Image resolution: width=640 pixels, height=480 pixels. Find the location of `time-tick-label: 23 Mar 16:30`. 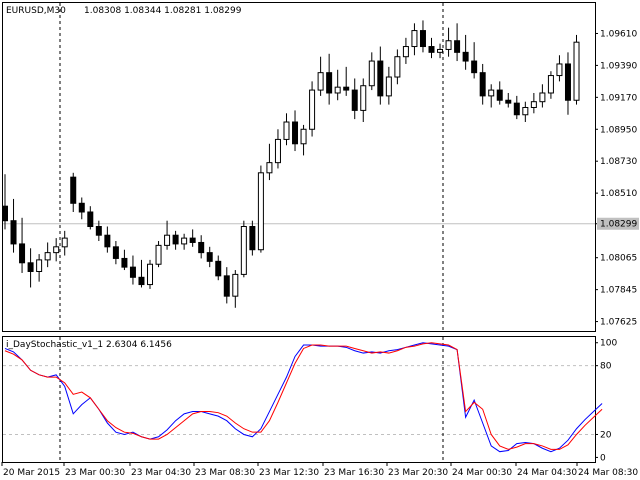

time-tick-label: 23 Mar 16:30 is located at coordinates (354, 473).